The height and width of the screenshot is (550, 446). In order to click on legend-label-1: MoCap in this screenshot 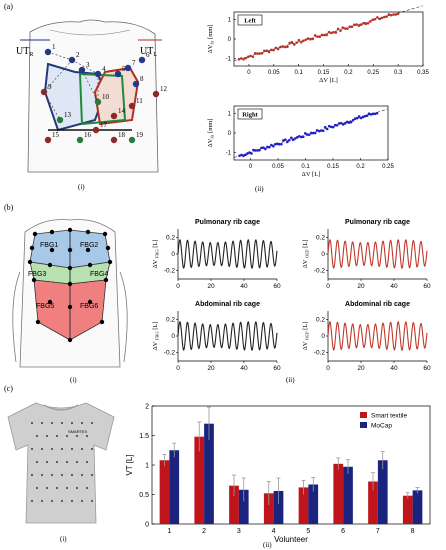, I will do `click(381, 426)`.